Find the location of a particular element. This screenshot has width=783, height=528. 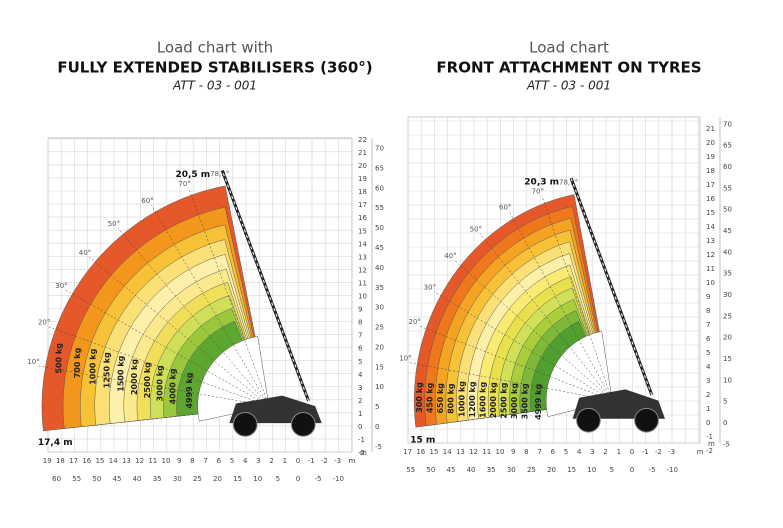

y-tick-label-m: 6 is located at coordinates (708, 339).